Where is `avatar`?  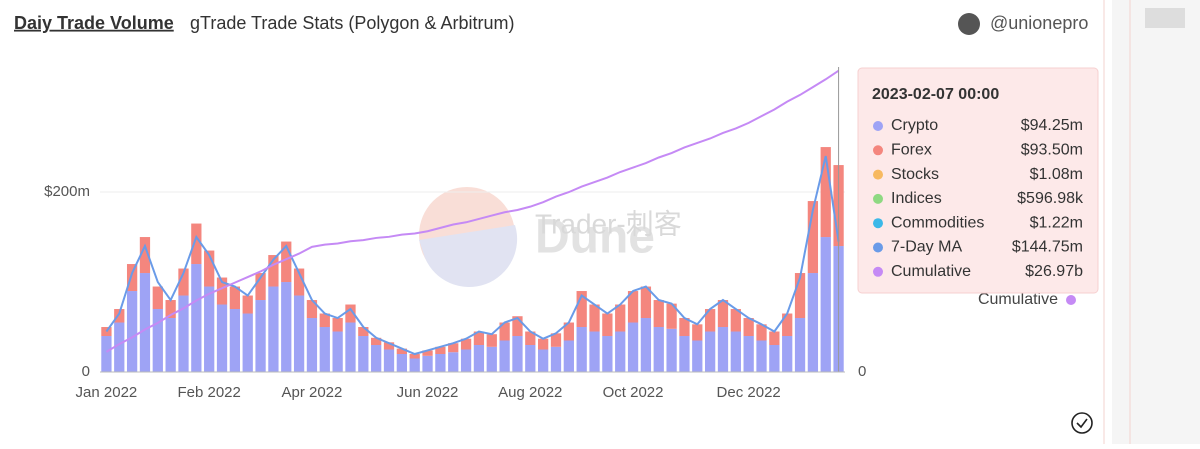 avatar is located at coordinates (969, 24).